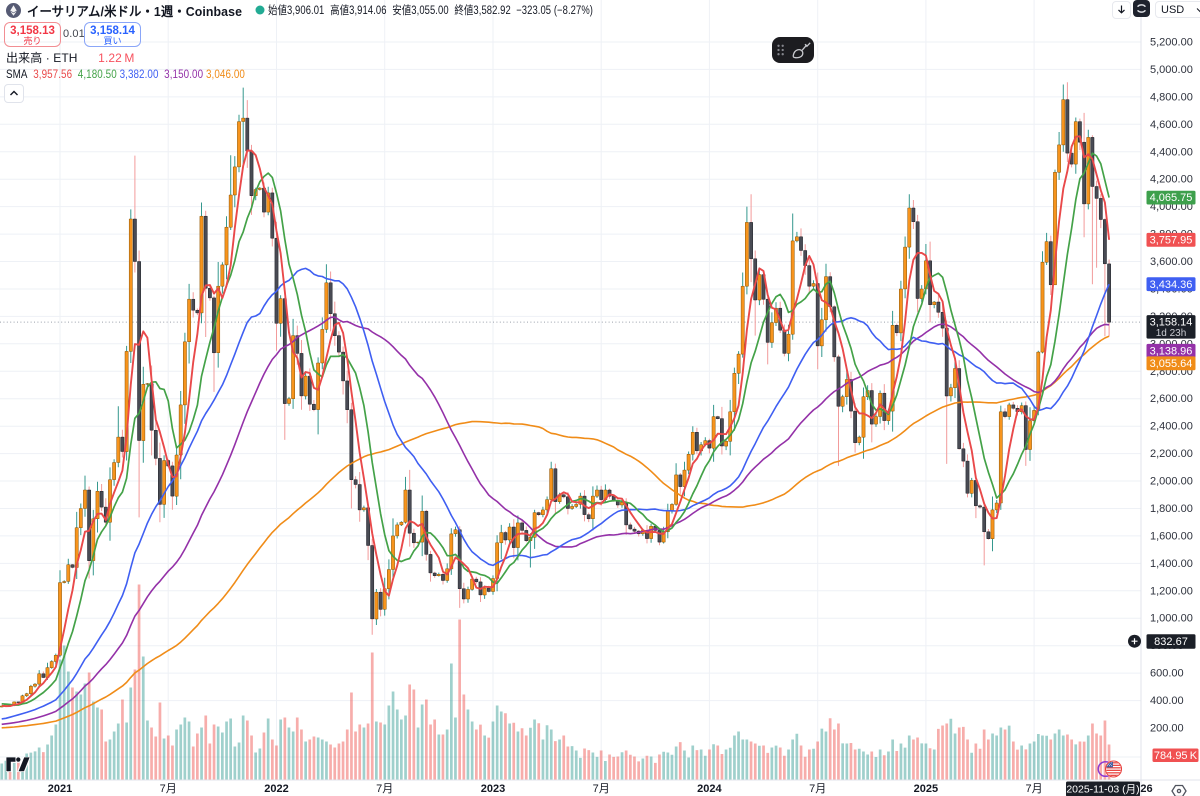 The width and height of the screenshot is (1200, 796). I want to click on svg-text: 5,000.00, so click(1171, 70).